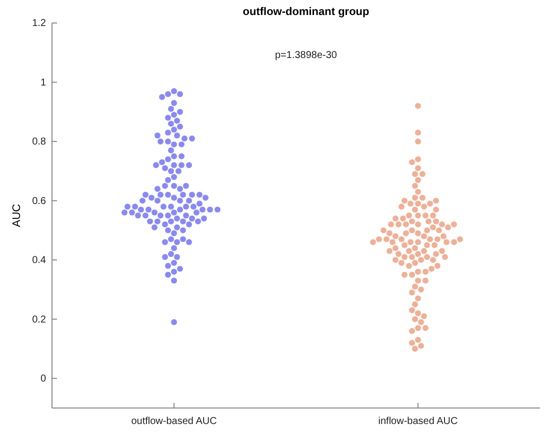 The width and height of the screenshot is (544, 438). I want to click on y-axis-title: AUC, so click(17, 216).